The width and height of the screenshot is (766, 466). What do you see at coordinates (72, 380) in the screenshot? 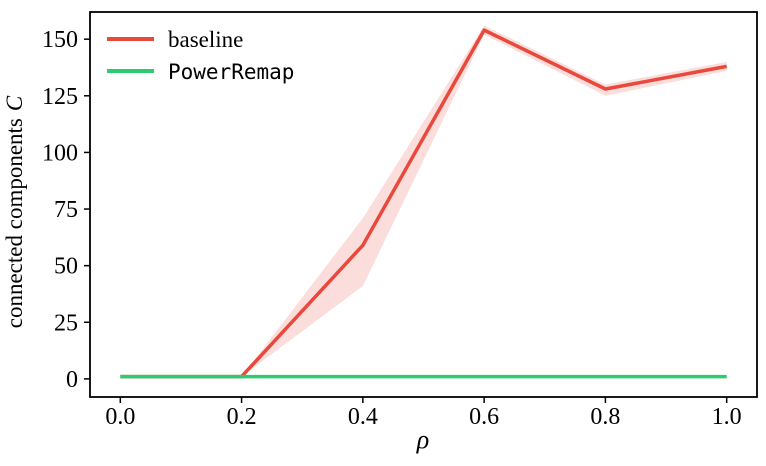
I see `y-tick-label: 0` at bounding box center [72, 380].